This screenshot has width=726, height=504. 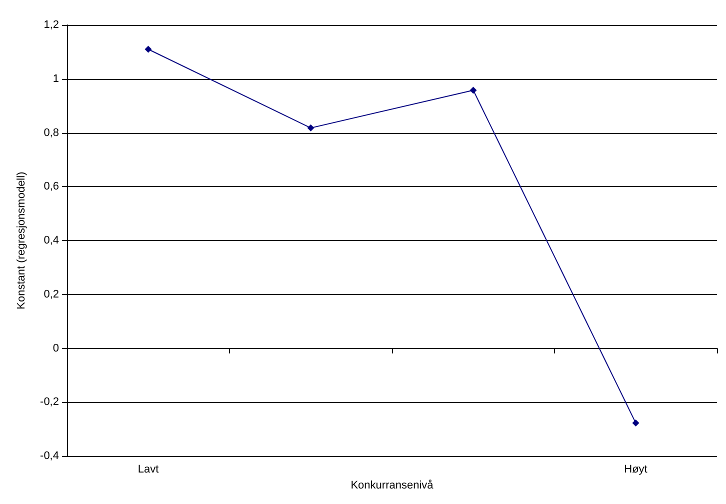 I want to click on x-tick-label: Høyt, so click(x=636, y=470).